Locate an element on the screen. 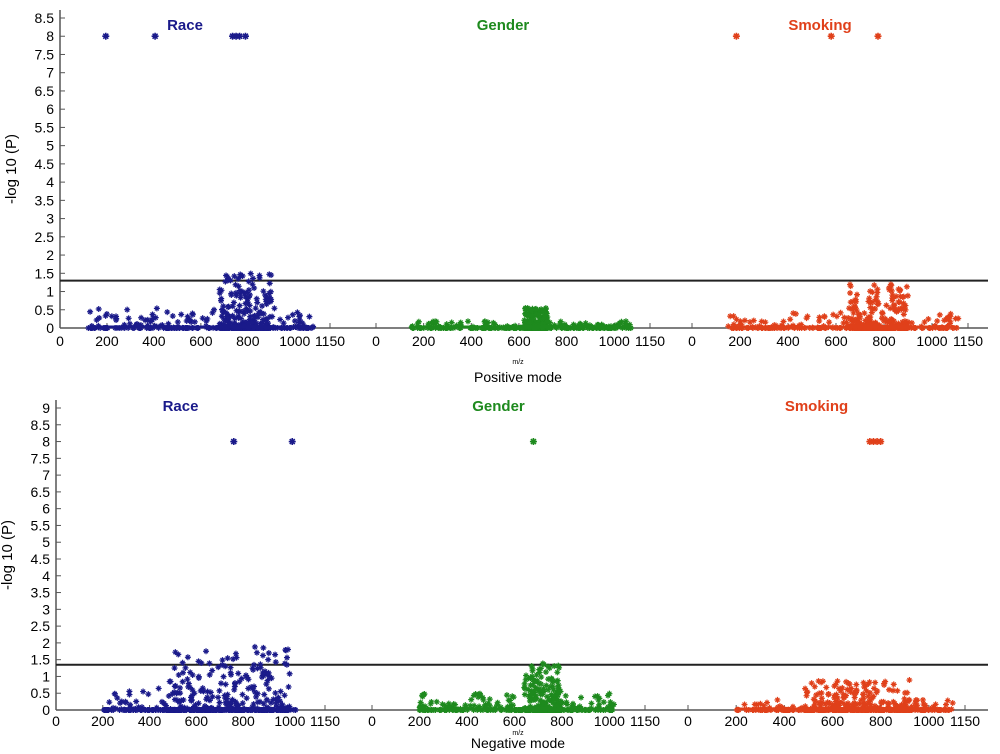 This screenshot has height=754, width=1000. x-axis-label: Negative mode is located at coordinates (518, 743).